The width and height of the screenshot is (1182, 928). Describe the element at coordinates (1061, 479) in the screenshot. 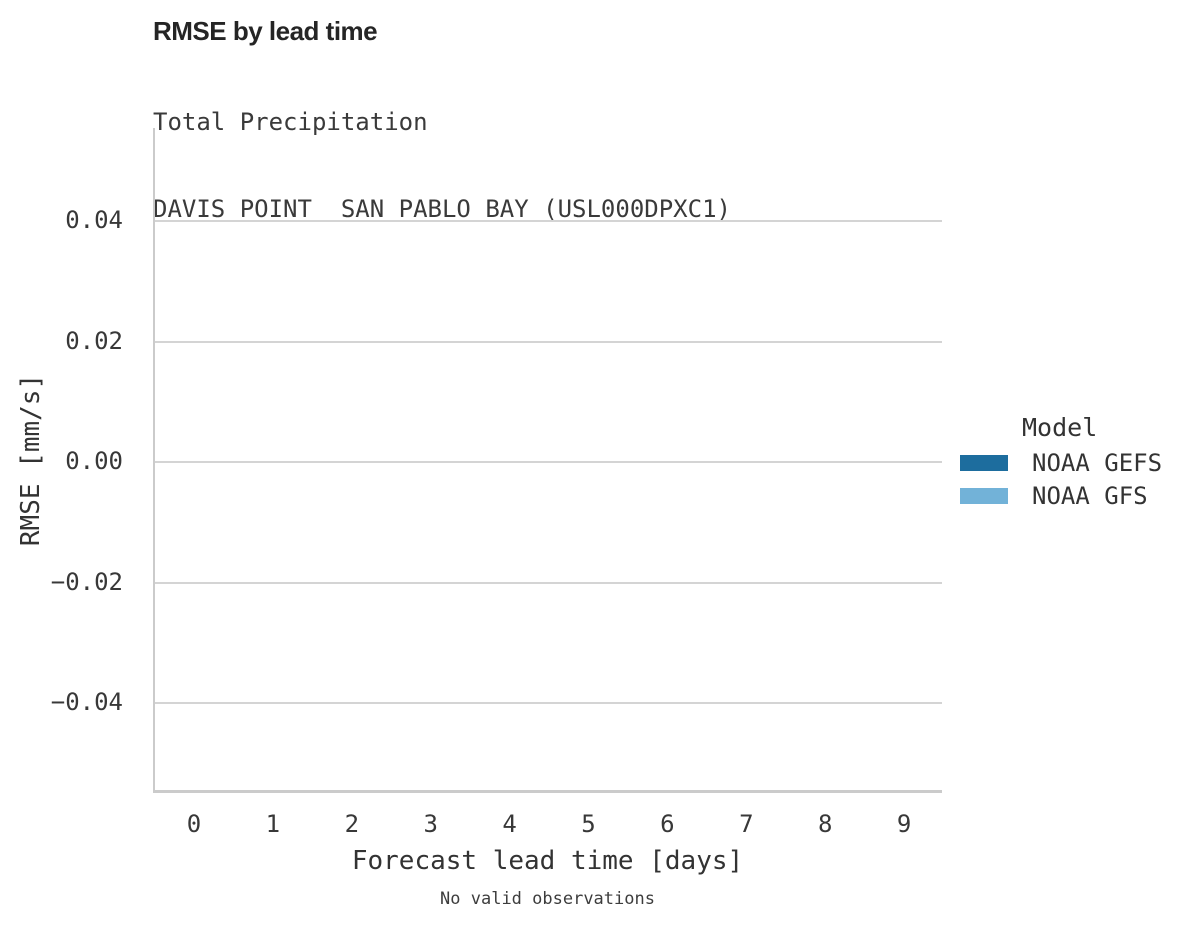

I see `legend-items: NOAA GEFS NOAA GFS` at that location.